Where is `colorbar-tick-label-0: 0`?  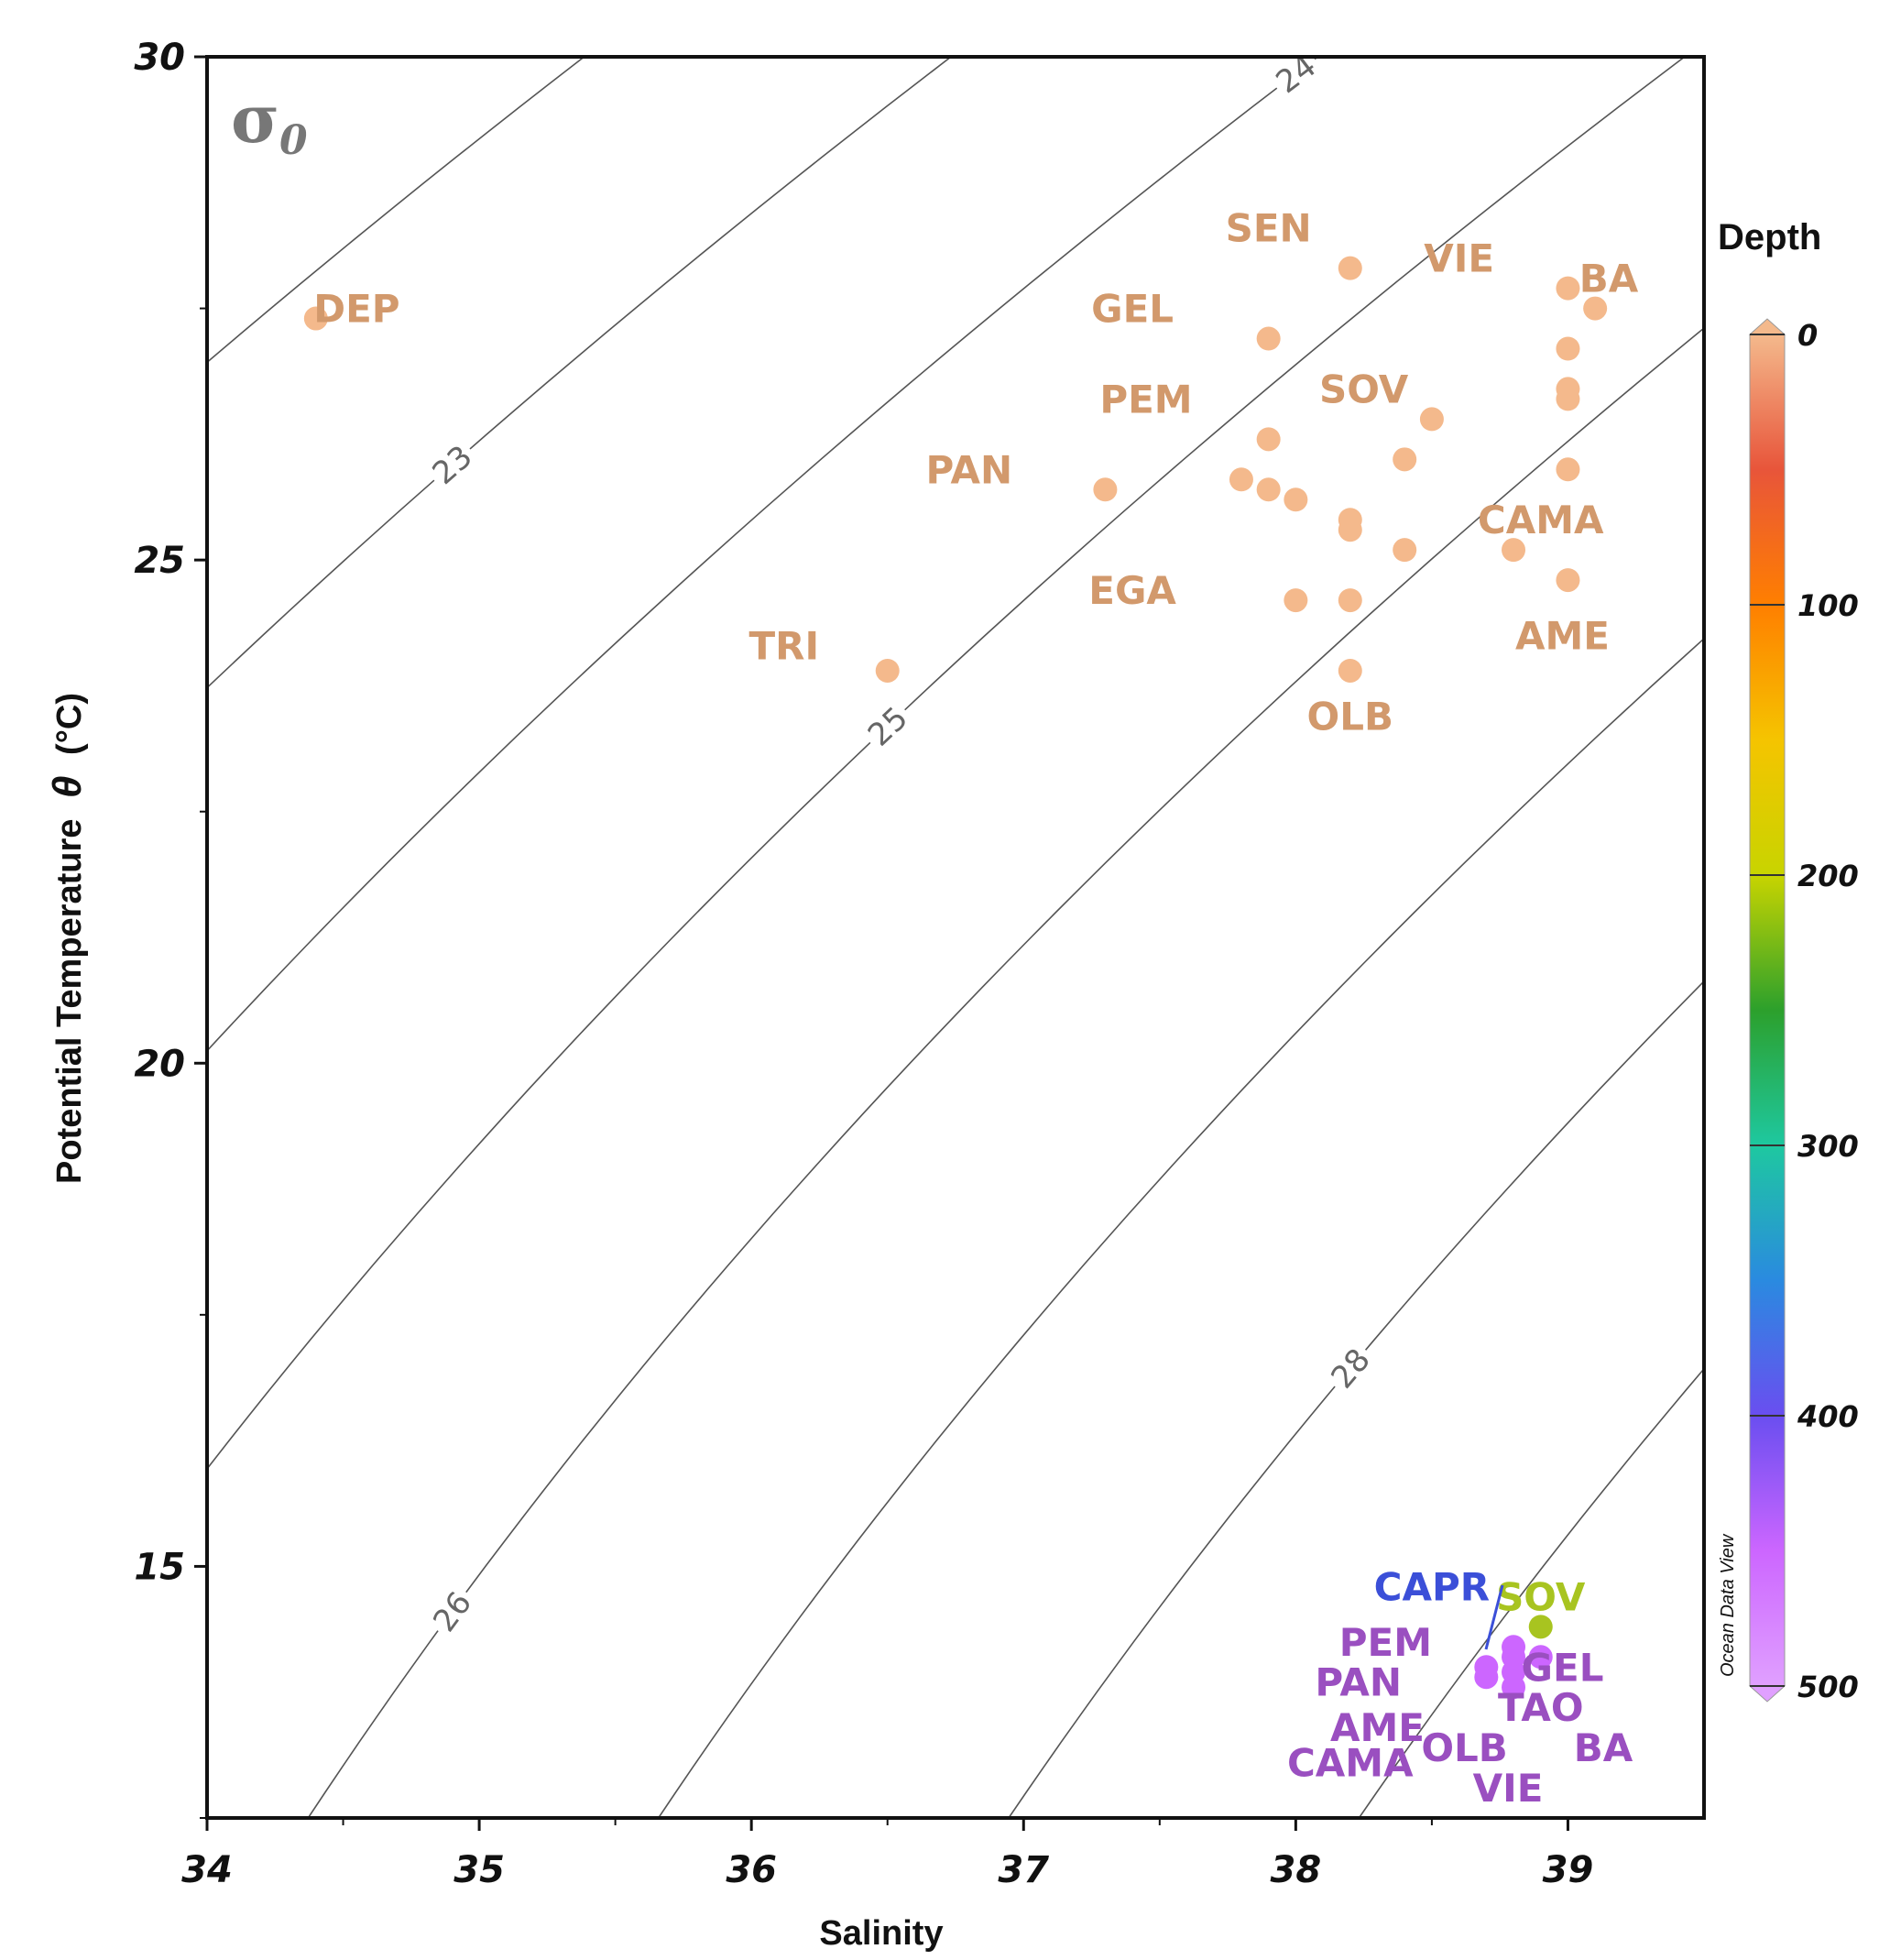
colorbar-tick-label-0: 0 is located at coordinates (1807, 335).